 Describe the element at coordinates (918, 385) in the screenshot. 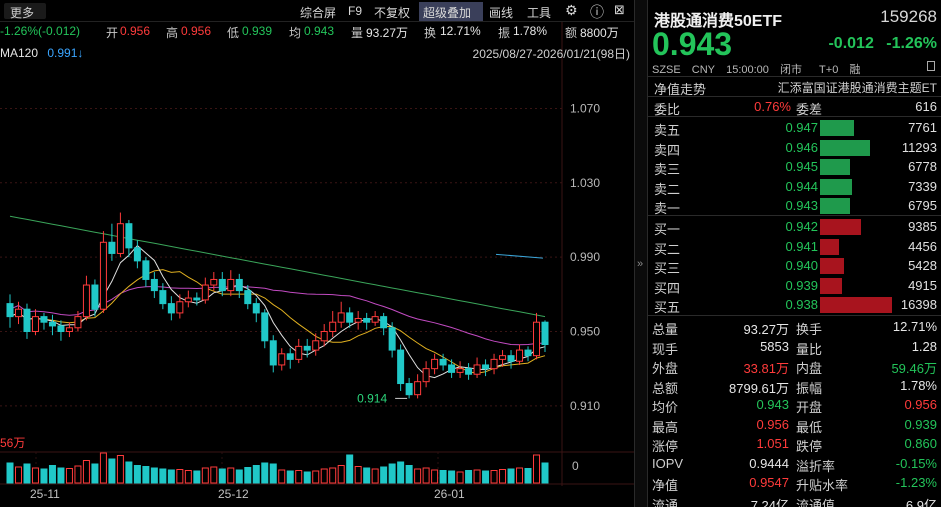

I see `stat-value: 1.78%` at that location.